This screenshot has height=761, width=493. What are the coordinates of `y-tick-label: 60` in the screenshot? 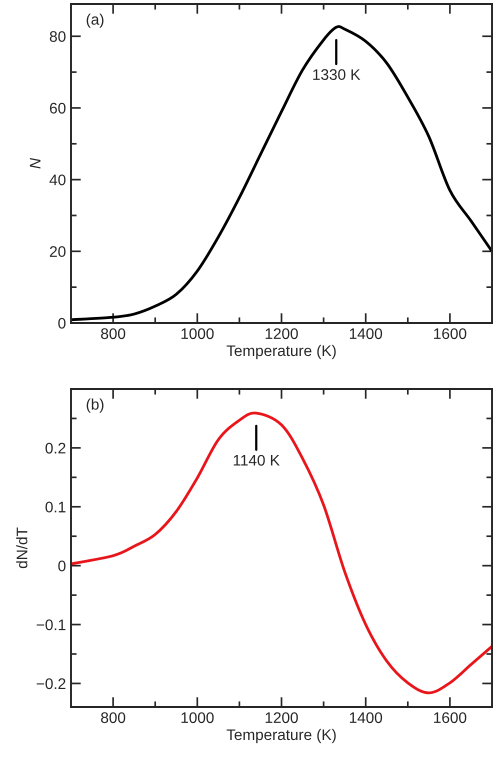 It's located at (58, 108).